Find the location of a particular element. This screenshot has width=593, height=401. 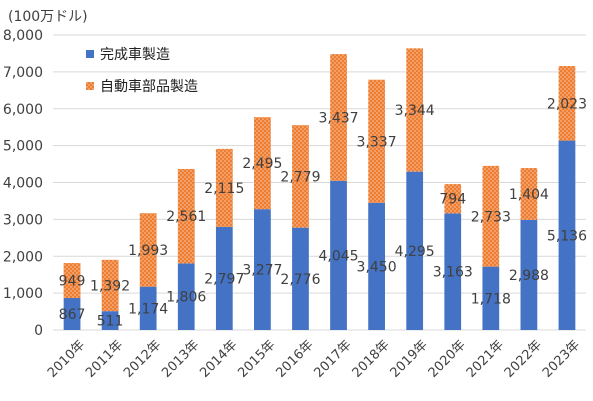

legend: 完成車製造 自動車部品製造 is located at coordinates (142, 70).